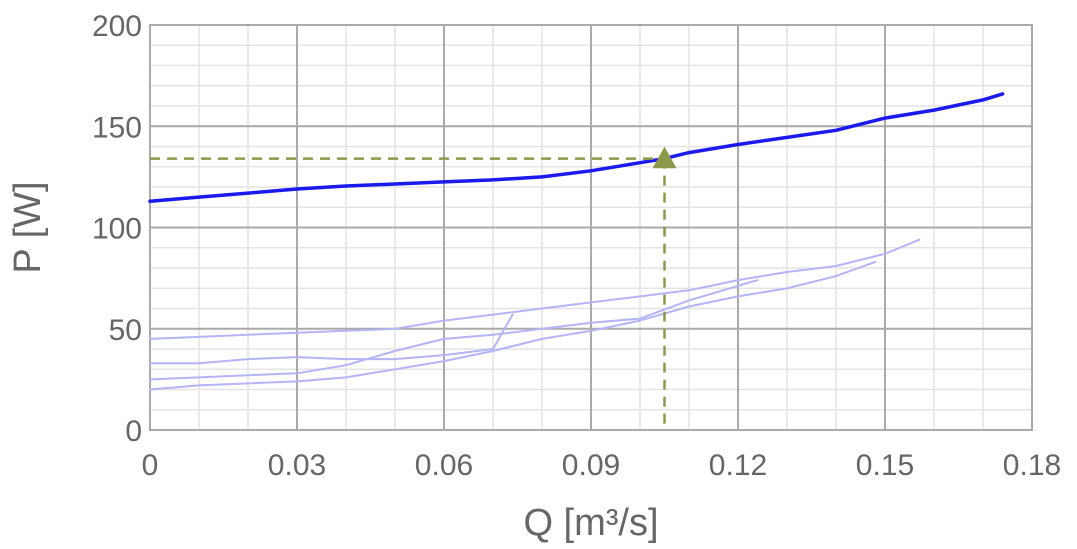  Describe the element at coordinates (738, 465) in the screenshot. I see `x-tick-label: 0.12` at that location.